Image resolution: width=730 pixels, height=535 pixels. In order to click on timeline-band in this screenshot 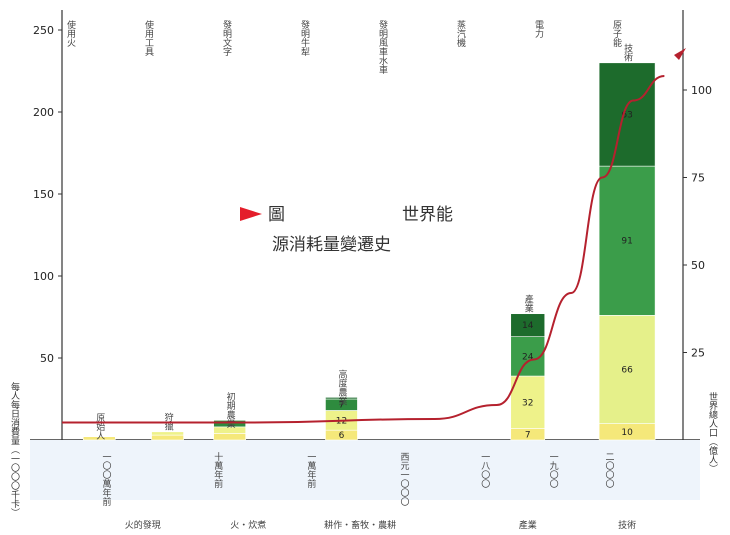, I will do `click(365, 470)`.